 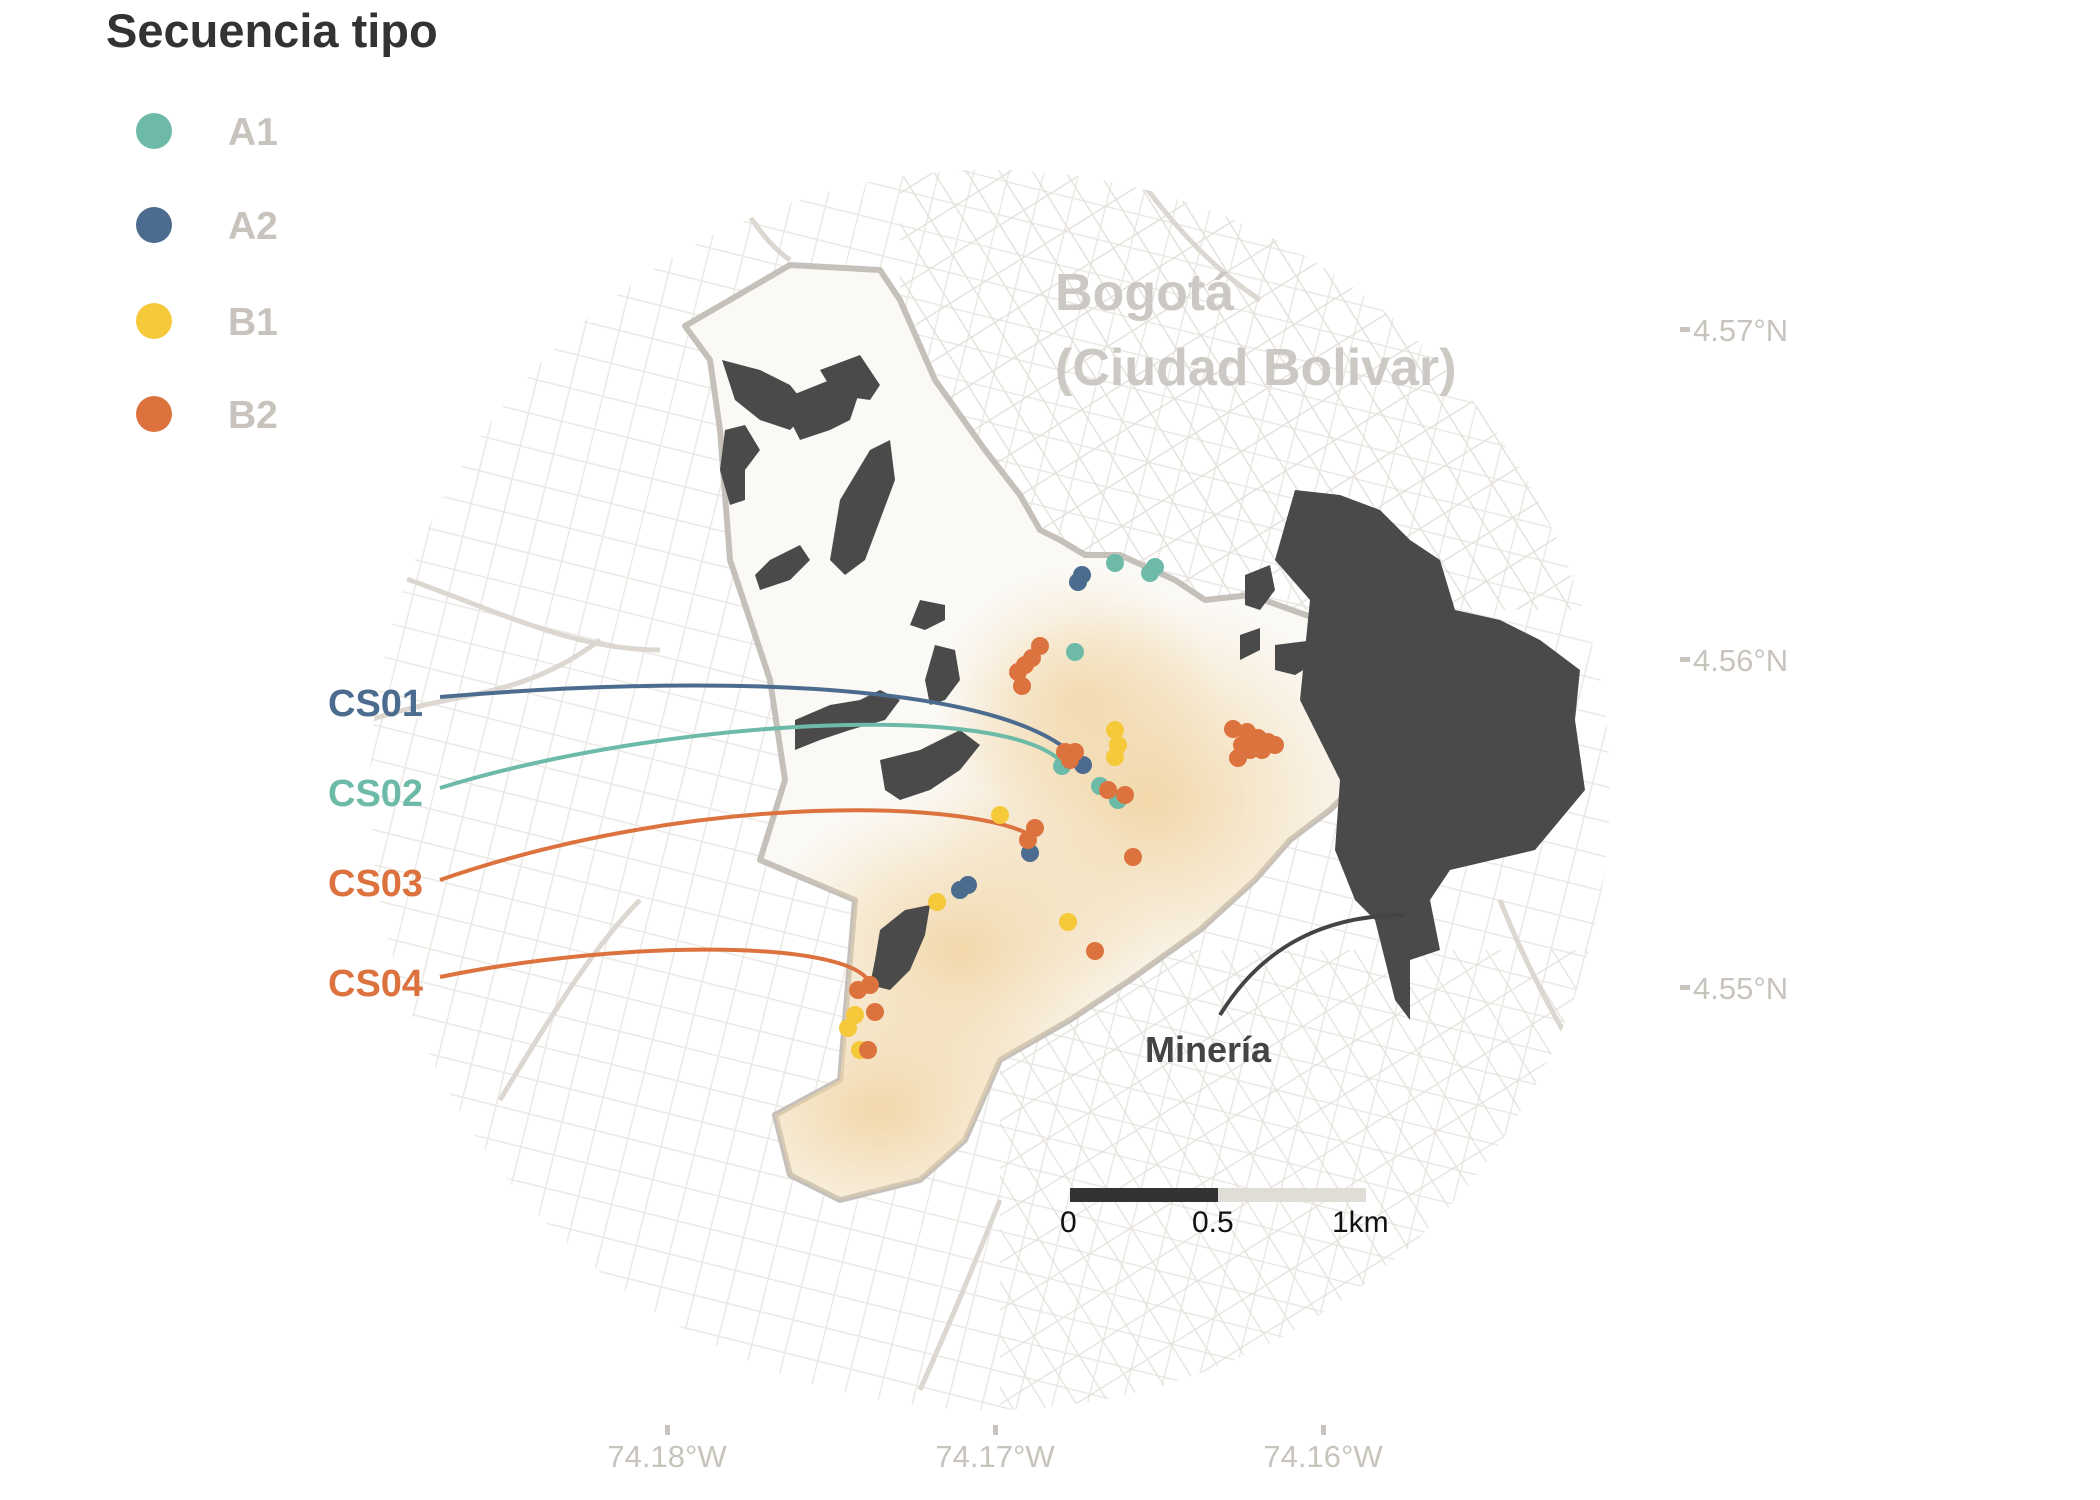 I want to click on legend-label-b2: B2, so click(x=253, y=415).